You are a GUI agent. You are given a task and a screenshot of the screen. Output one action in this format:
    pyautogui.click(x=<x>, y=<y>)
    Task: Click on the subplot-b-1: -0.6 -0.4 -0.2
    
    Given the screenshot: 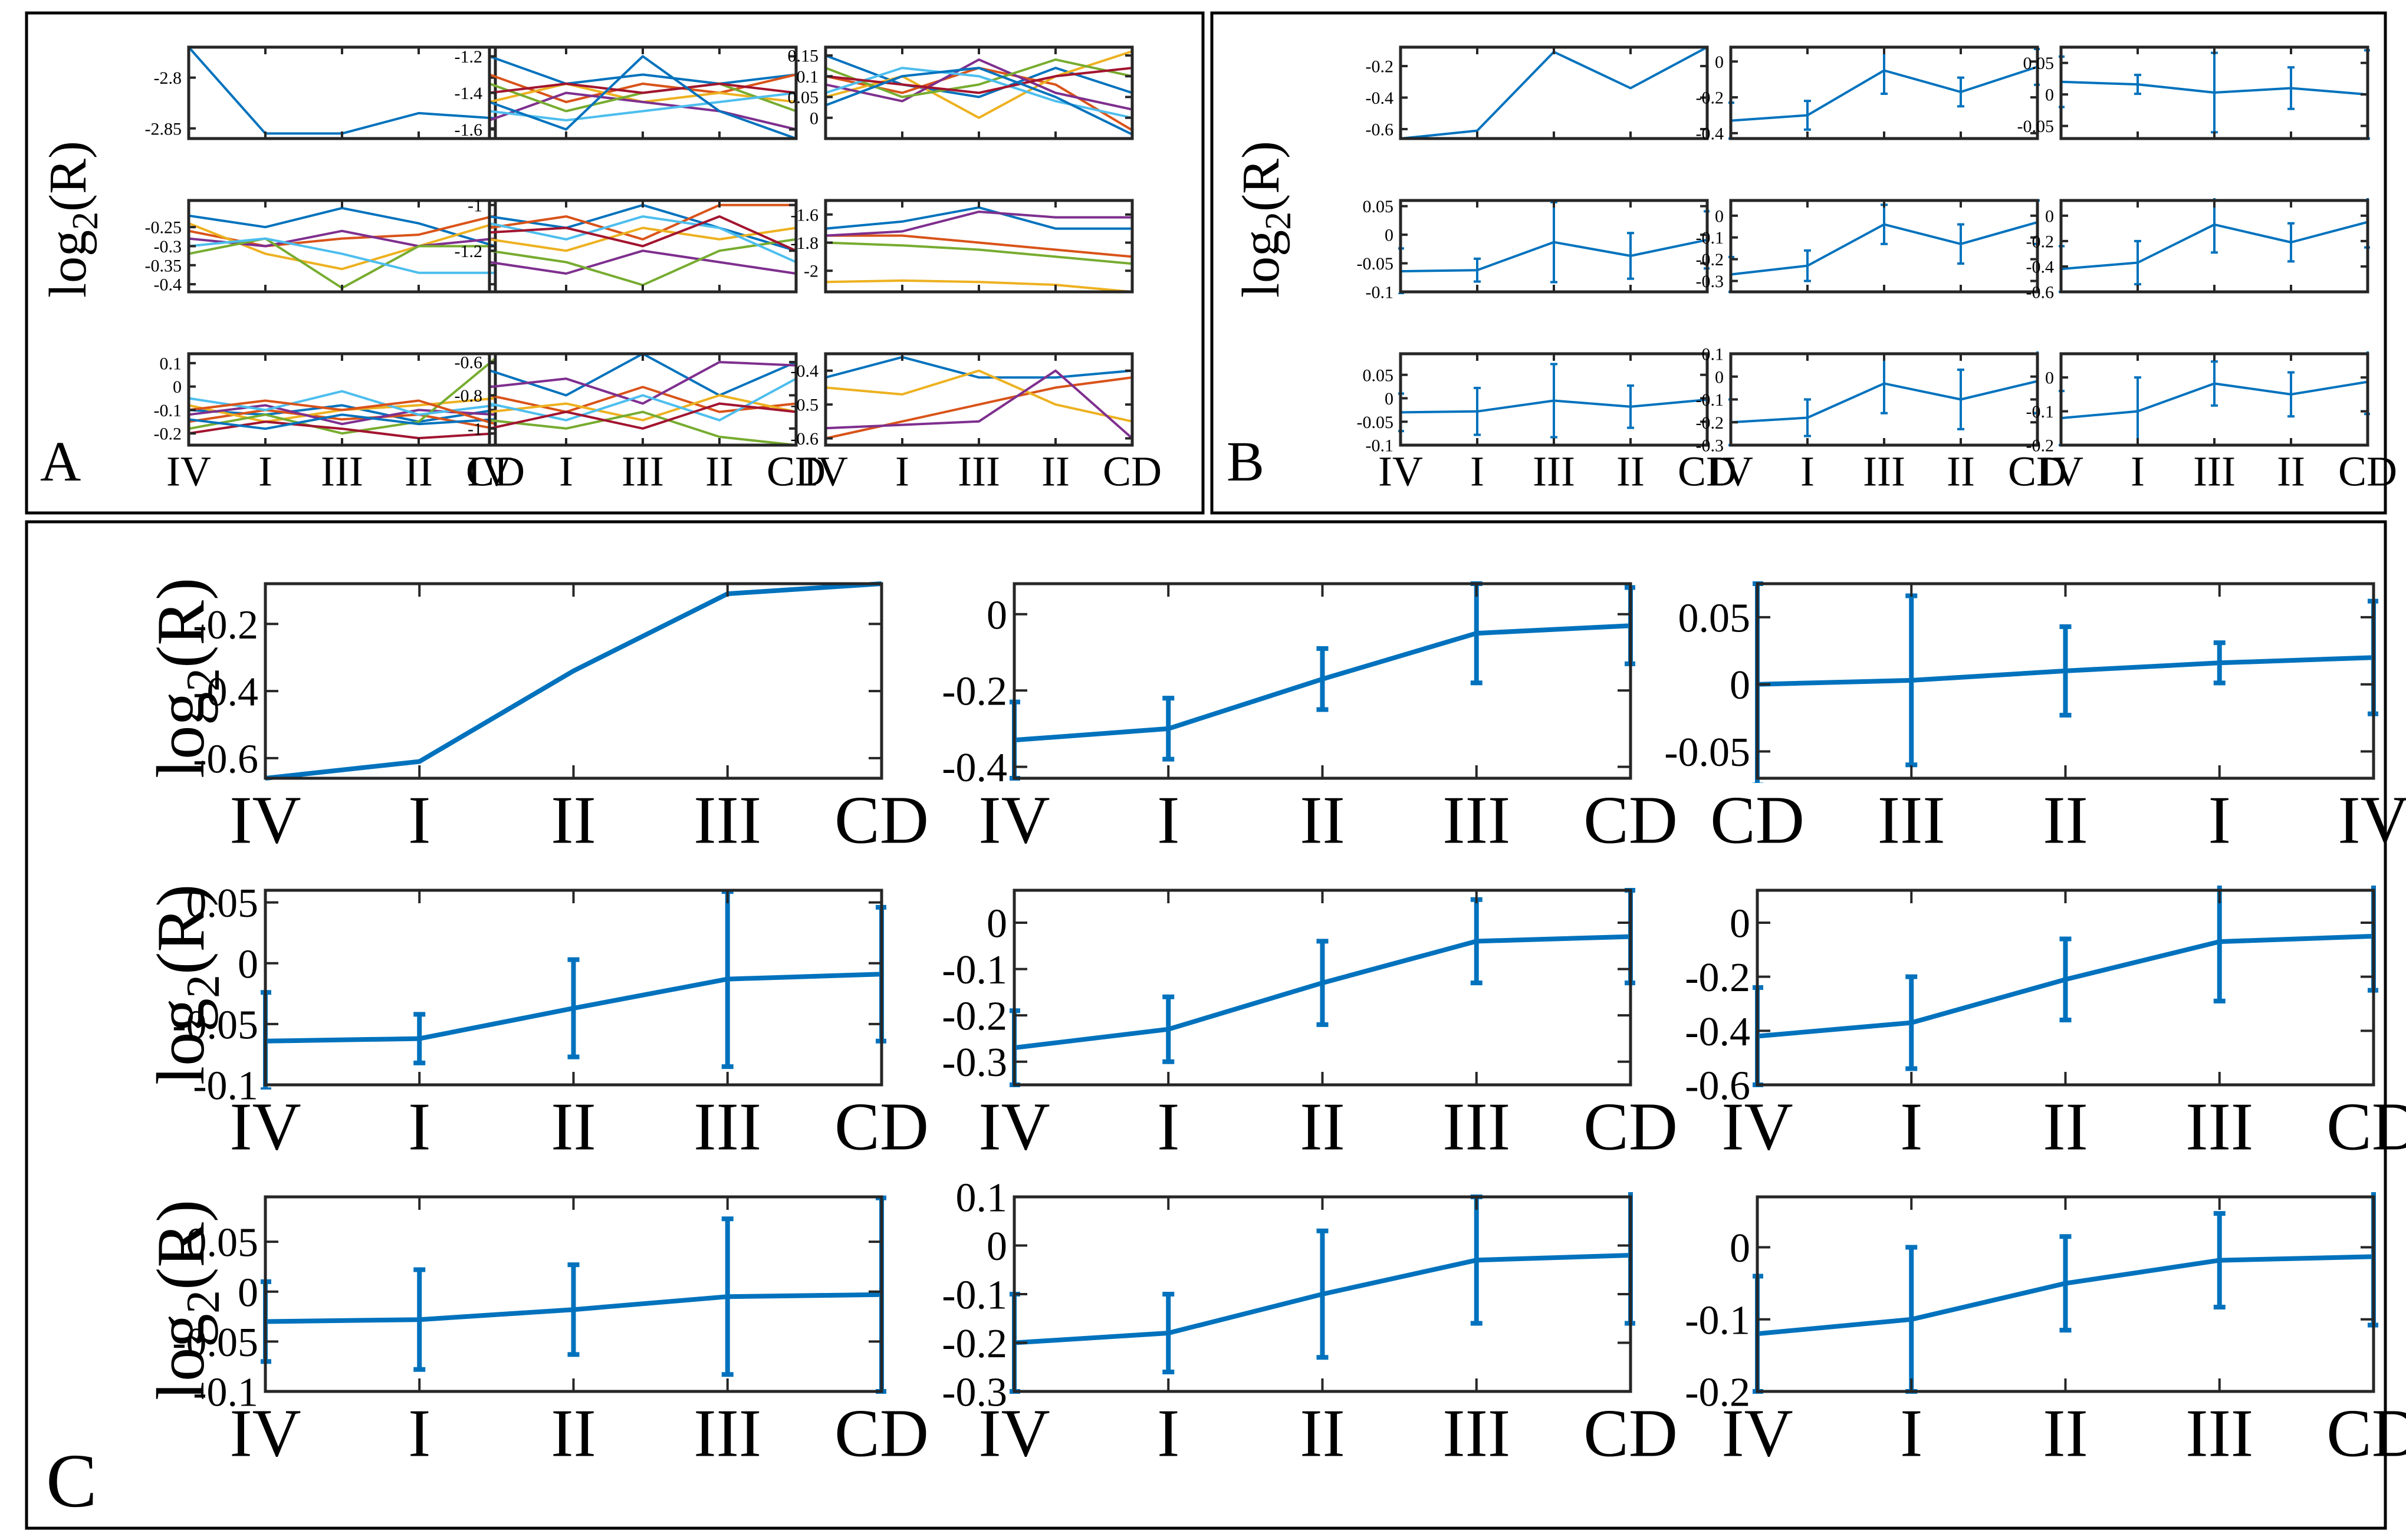 What is the action you would take?
    pyautogui.click(x=1538, y=92)
    